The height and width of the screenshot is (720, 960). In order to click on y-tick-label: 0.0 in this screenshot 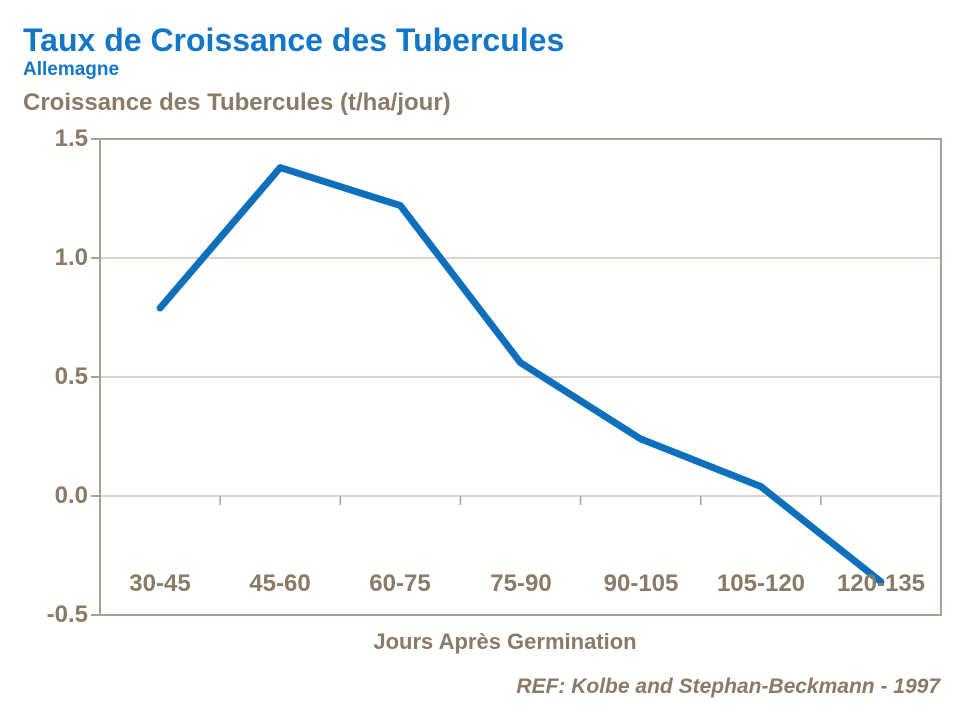, I will do `click(71, 495)`.